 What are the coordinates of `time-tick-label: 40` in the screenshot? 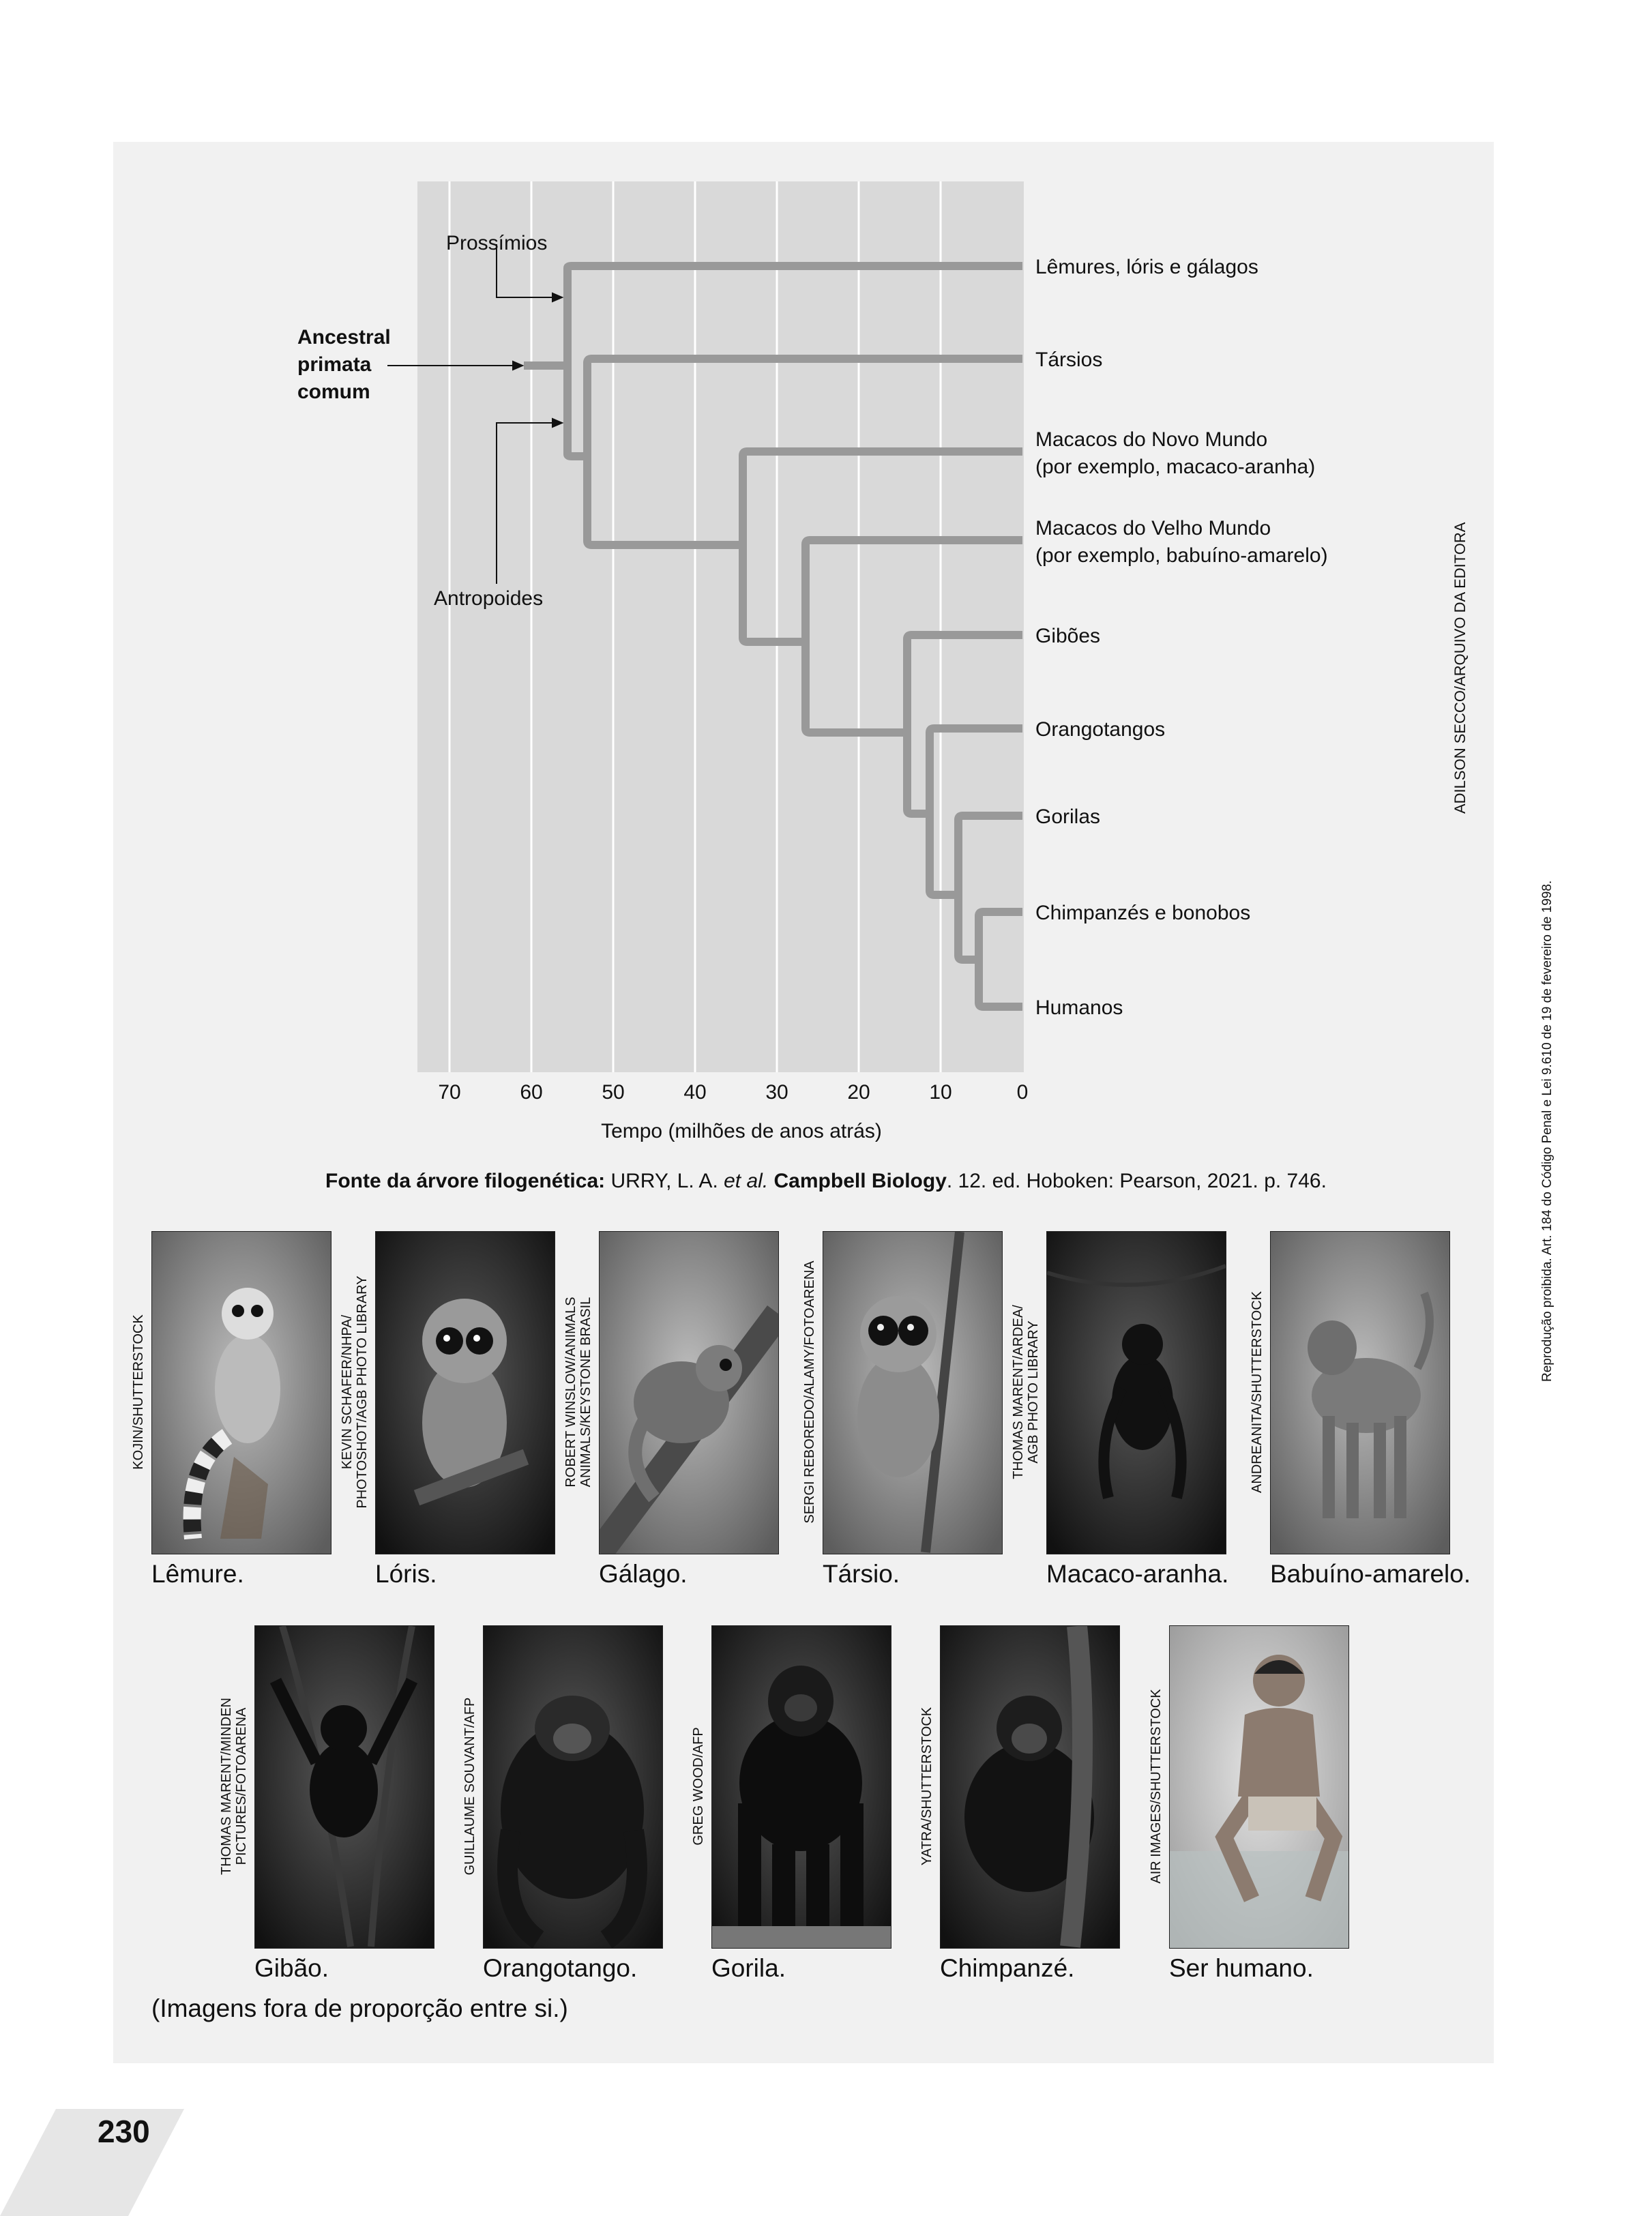 It's located at (694, 1092).